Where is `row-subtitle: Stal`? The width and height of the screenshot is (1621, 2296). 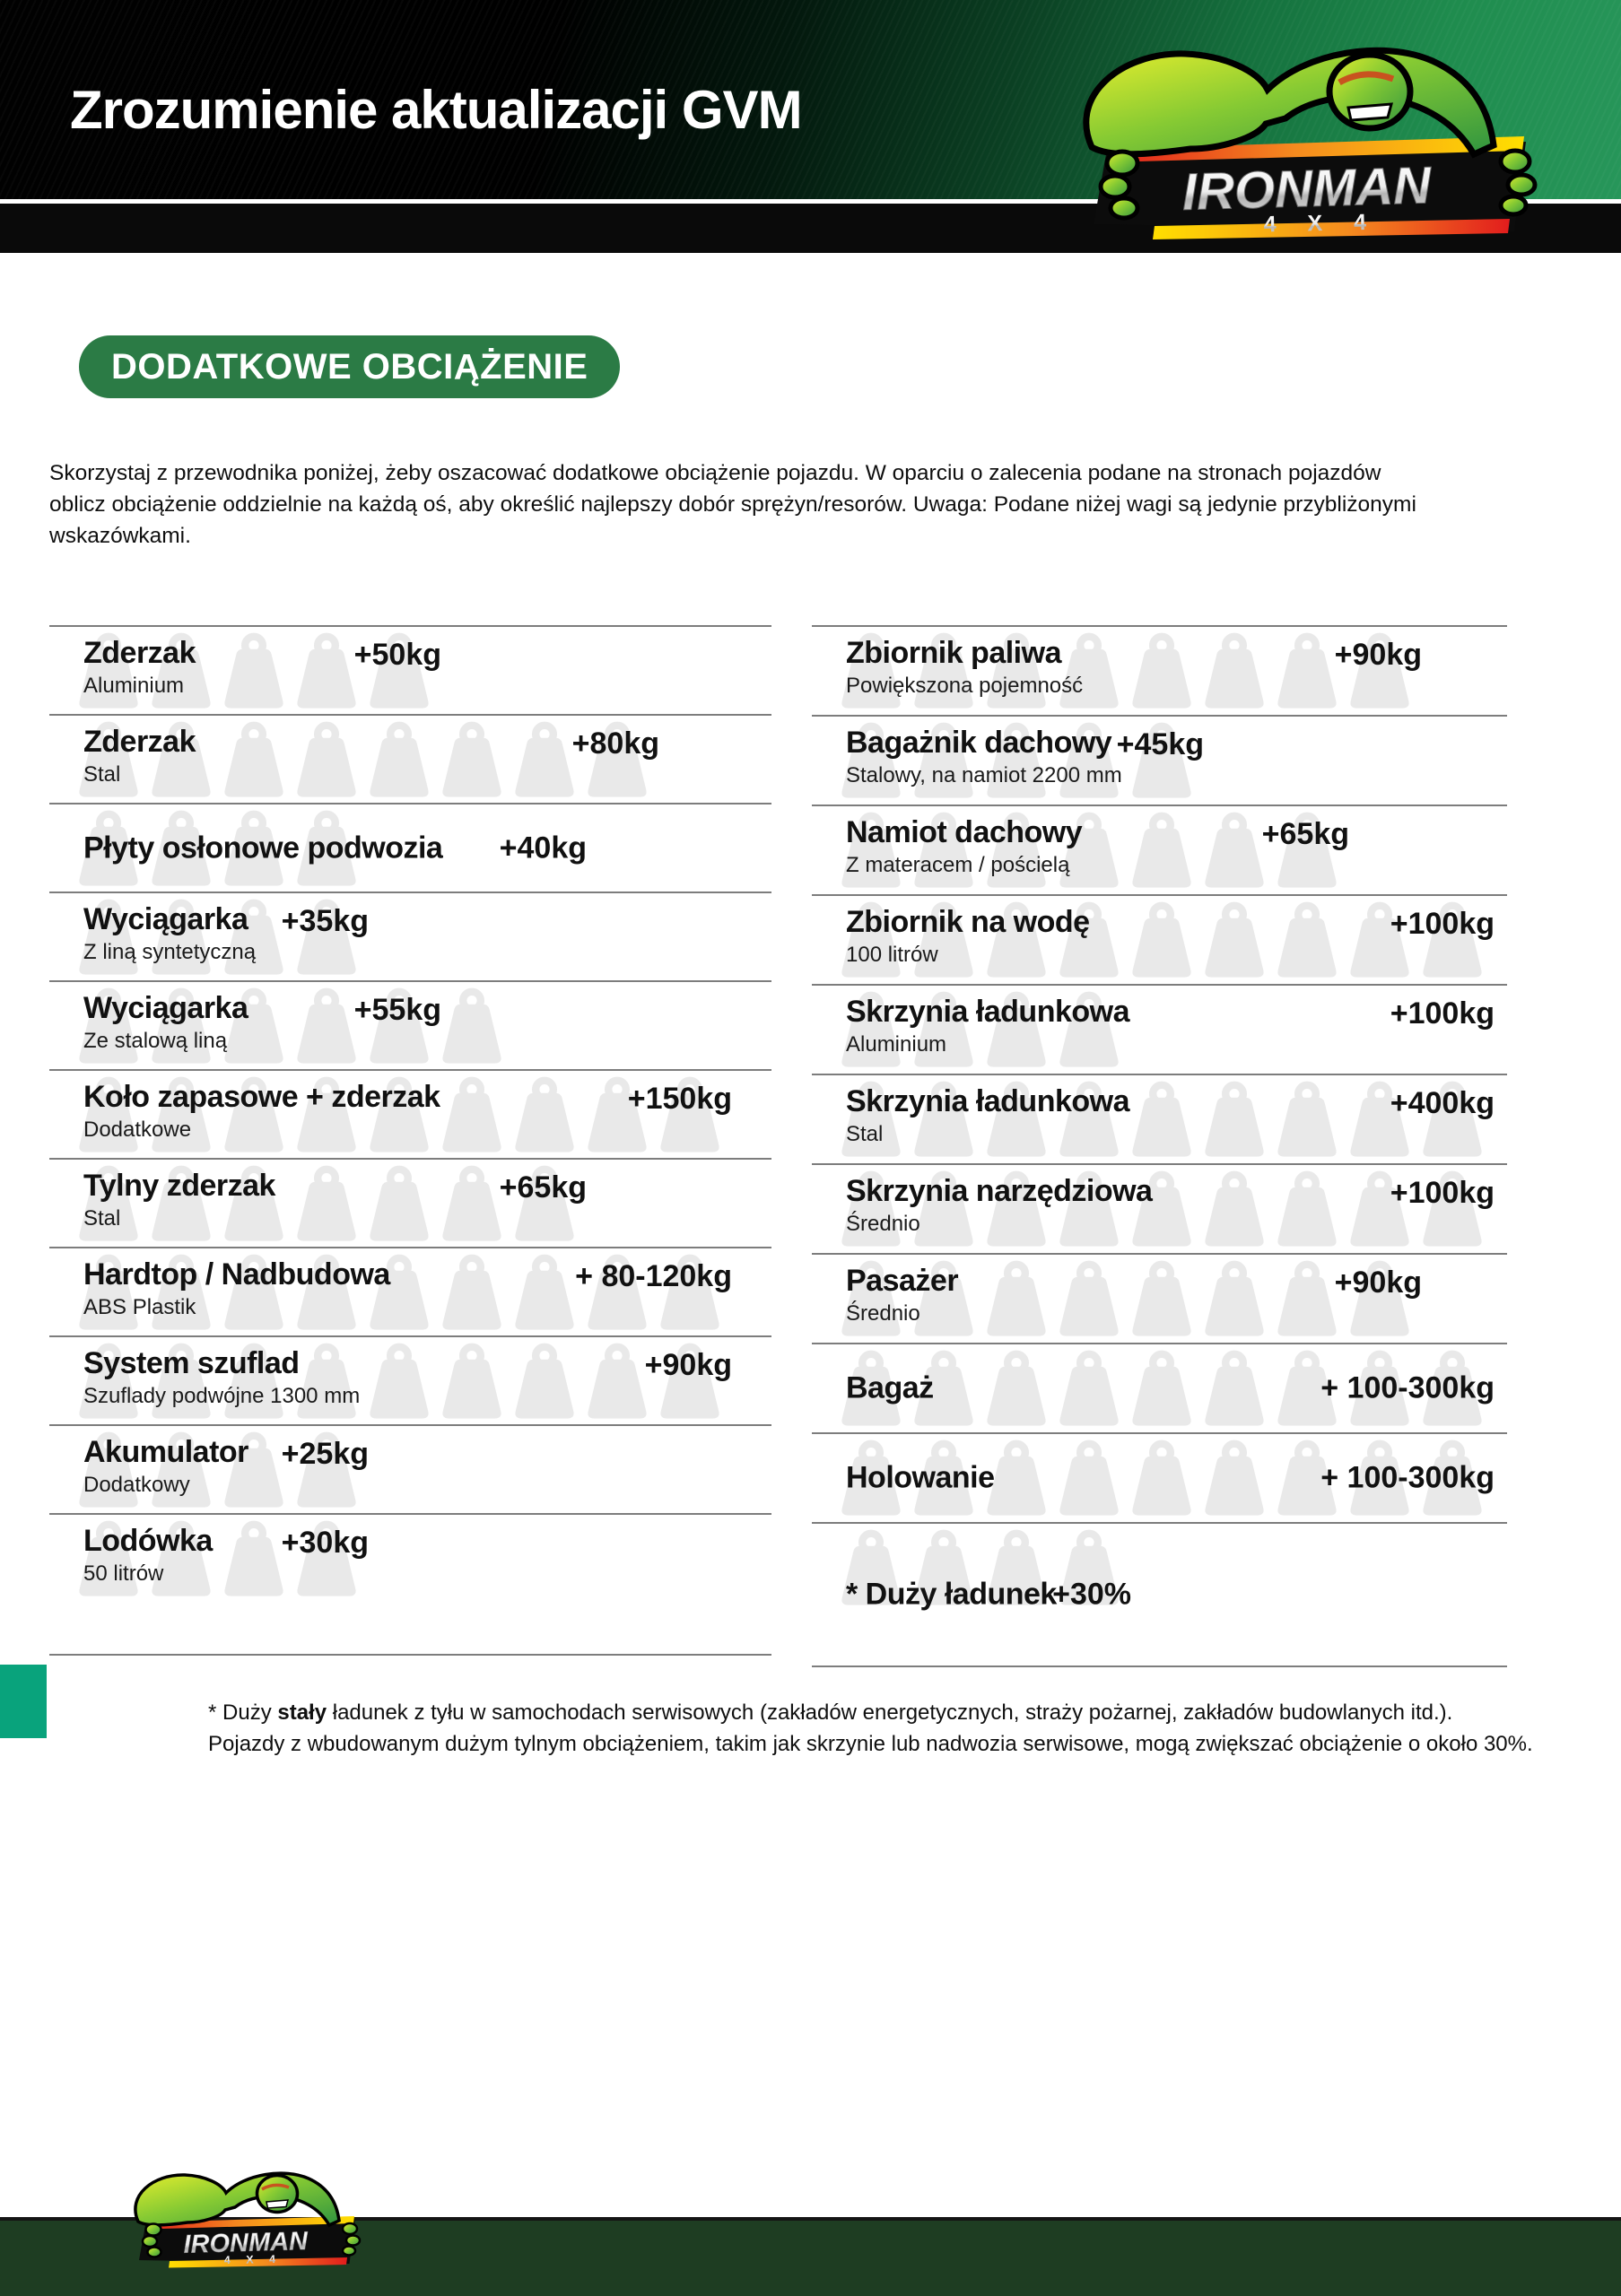
row-subtitle: Stal is located at coordinates (102, 774).